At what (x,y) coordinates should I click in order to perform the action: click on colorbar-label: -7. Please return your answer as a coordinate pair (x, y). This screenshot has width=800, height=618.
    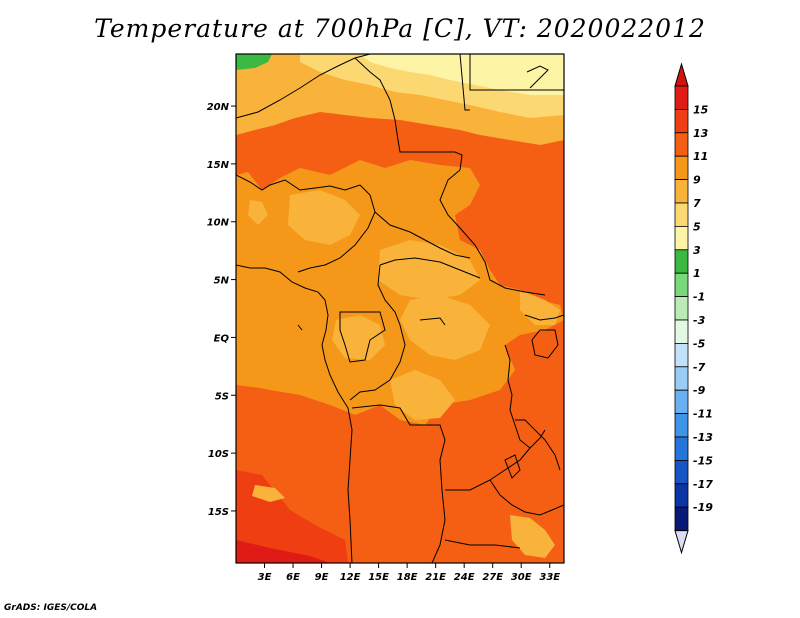
    Looking at the image, I should click on (699, 367).